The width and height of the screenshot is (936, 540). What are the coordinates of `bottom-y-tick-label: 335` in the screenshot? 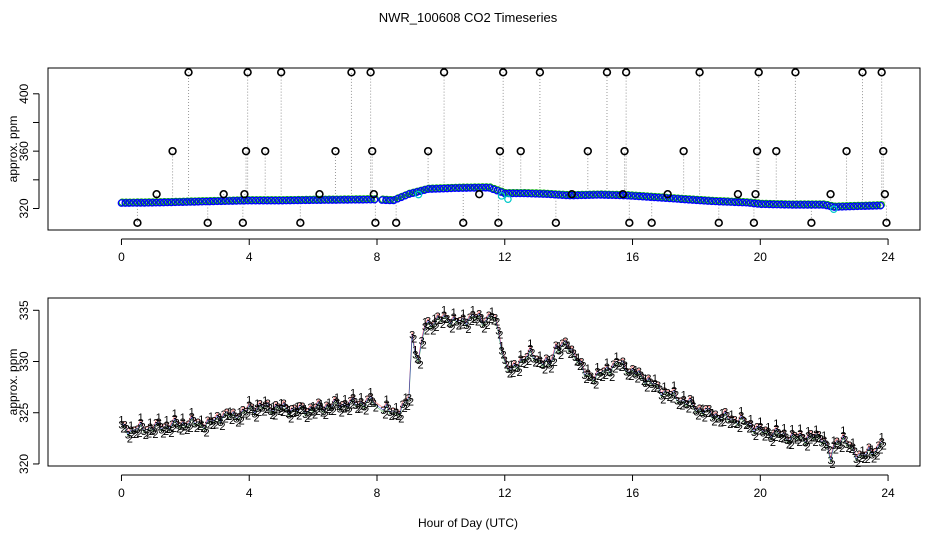 It's located at (24, 310).